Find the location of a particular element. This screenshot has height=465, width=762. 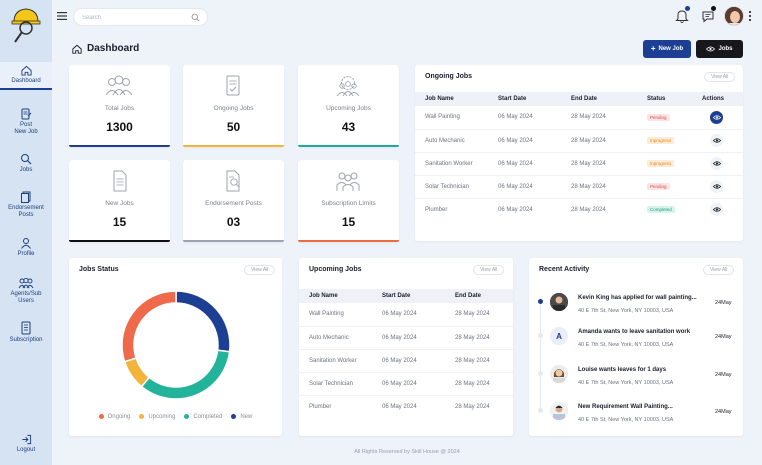

avatar is located at coordinates (734, 16).